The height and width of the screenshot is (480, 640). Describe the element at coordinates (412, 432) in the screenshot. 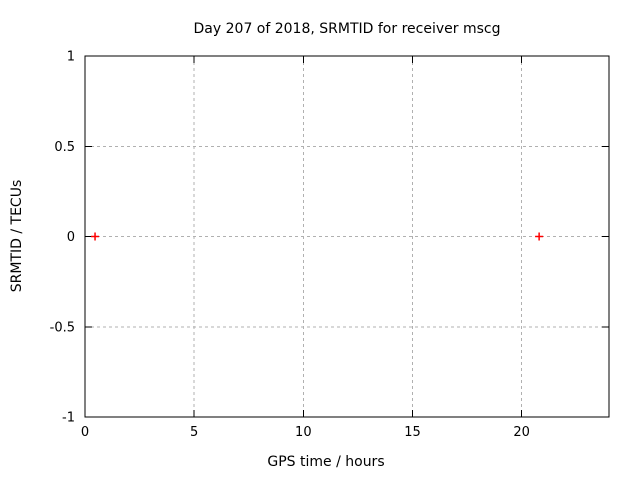

I see `x-tick-label: 15` at that location.